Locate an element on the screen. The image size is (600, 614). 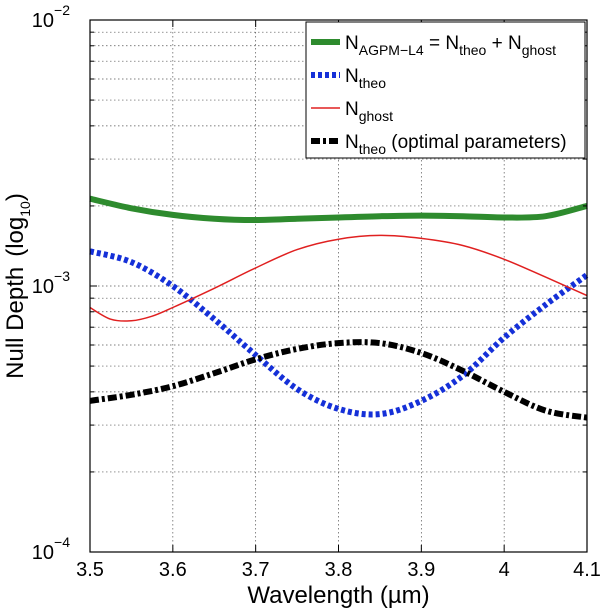
legend-label-ghost: Nghost is located at coordinates (369, 111).